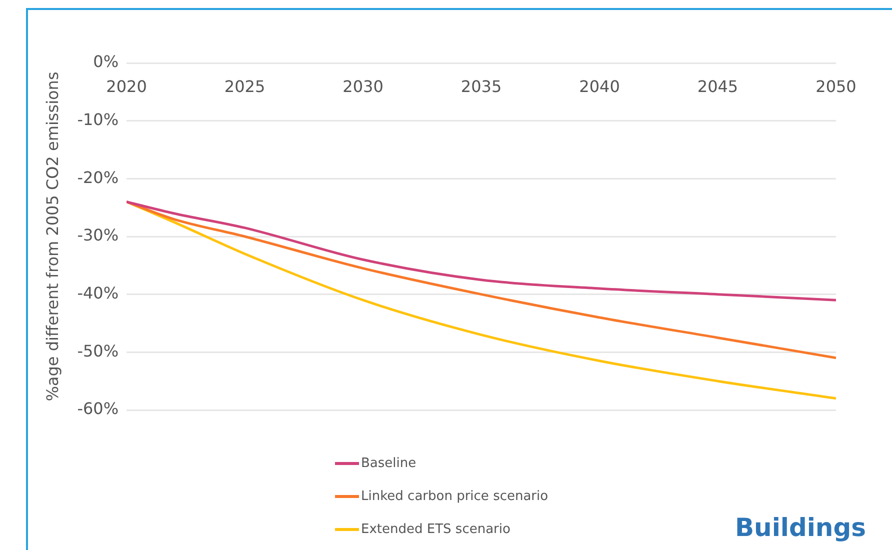 The image size is (892, 550). I want to click on y-tick-label: -50%, so click(98, 350).